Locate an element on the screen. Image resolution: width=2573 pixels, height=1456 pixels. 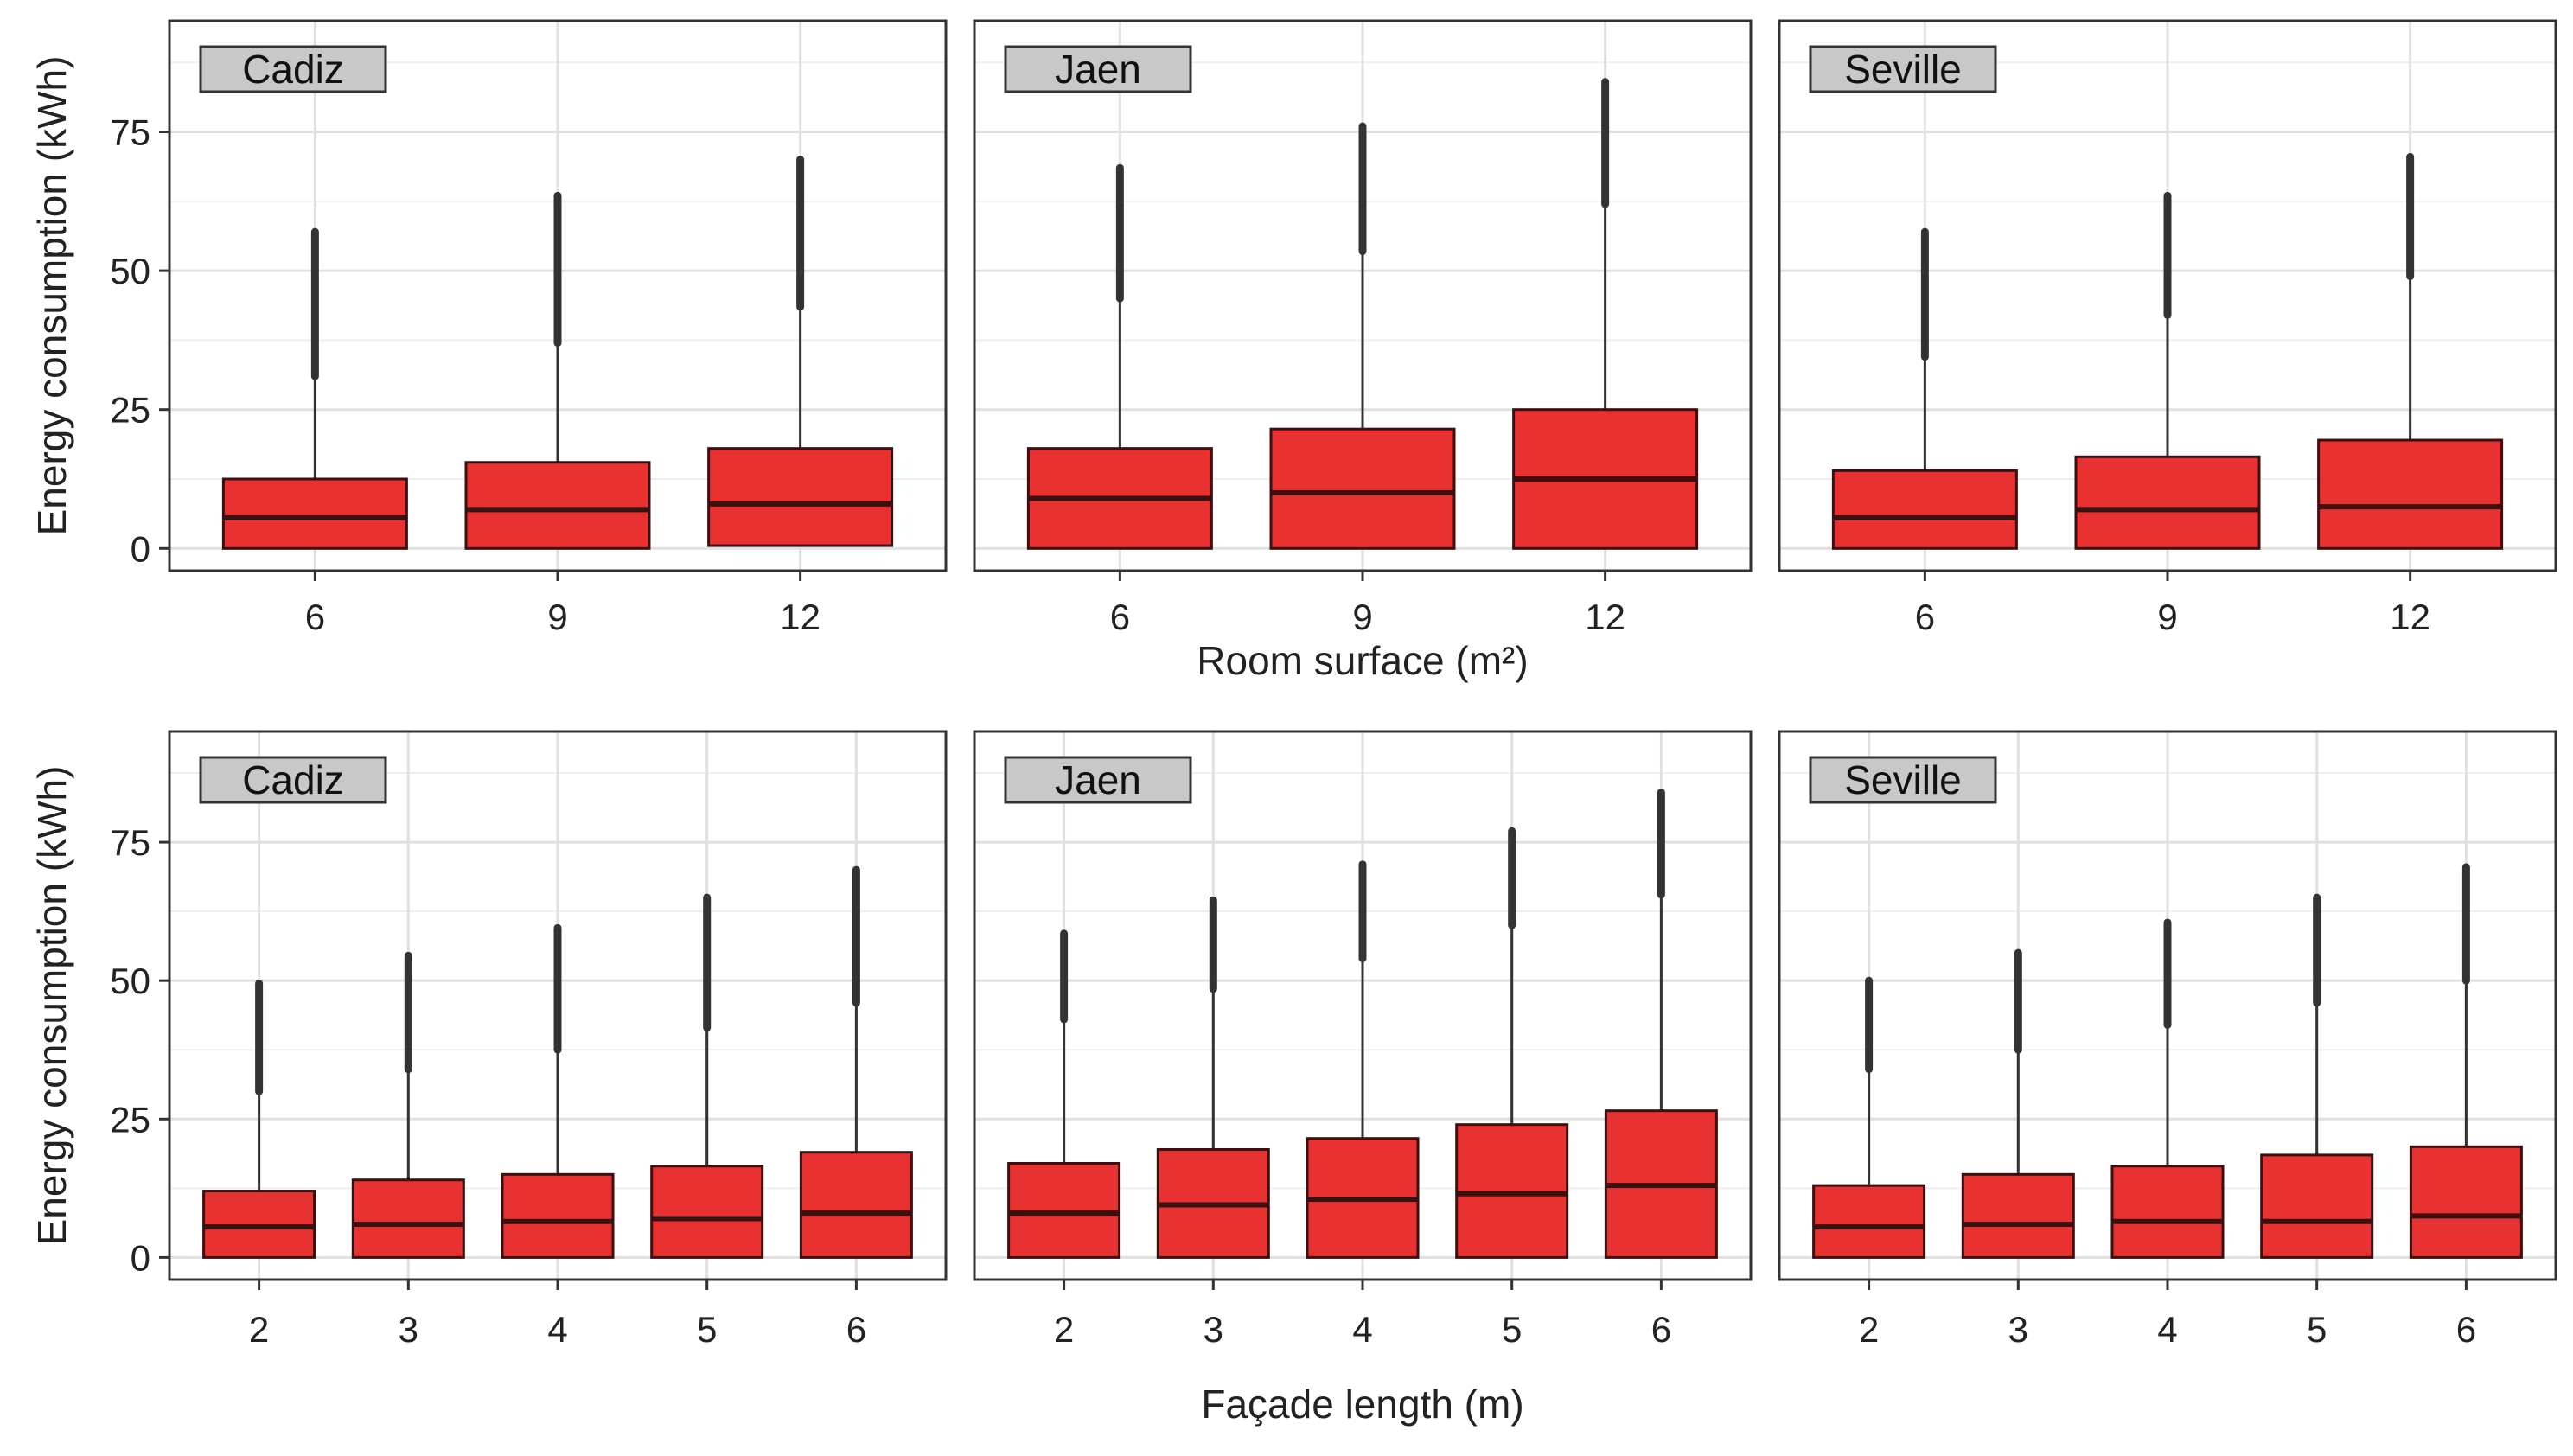
x-axis-title: Room surface (m²) is located at coordinates (1362, 661).